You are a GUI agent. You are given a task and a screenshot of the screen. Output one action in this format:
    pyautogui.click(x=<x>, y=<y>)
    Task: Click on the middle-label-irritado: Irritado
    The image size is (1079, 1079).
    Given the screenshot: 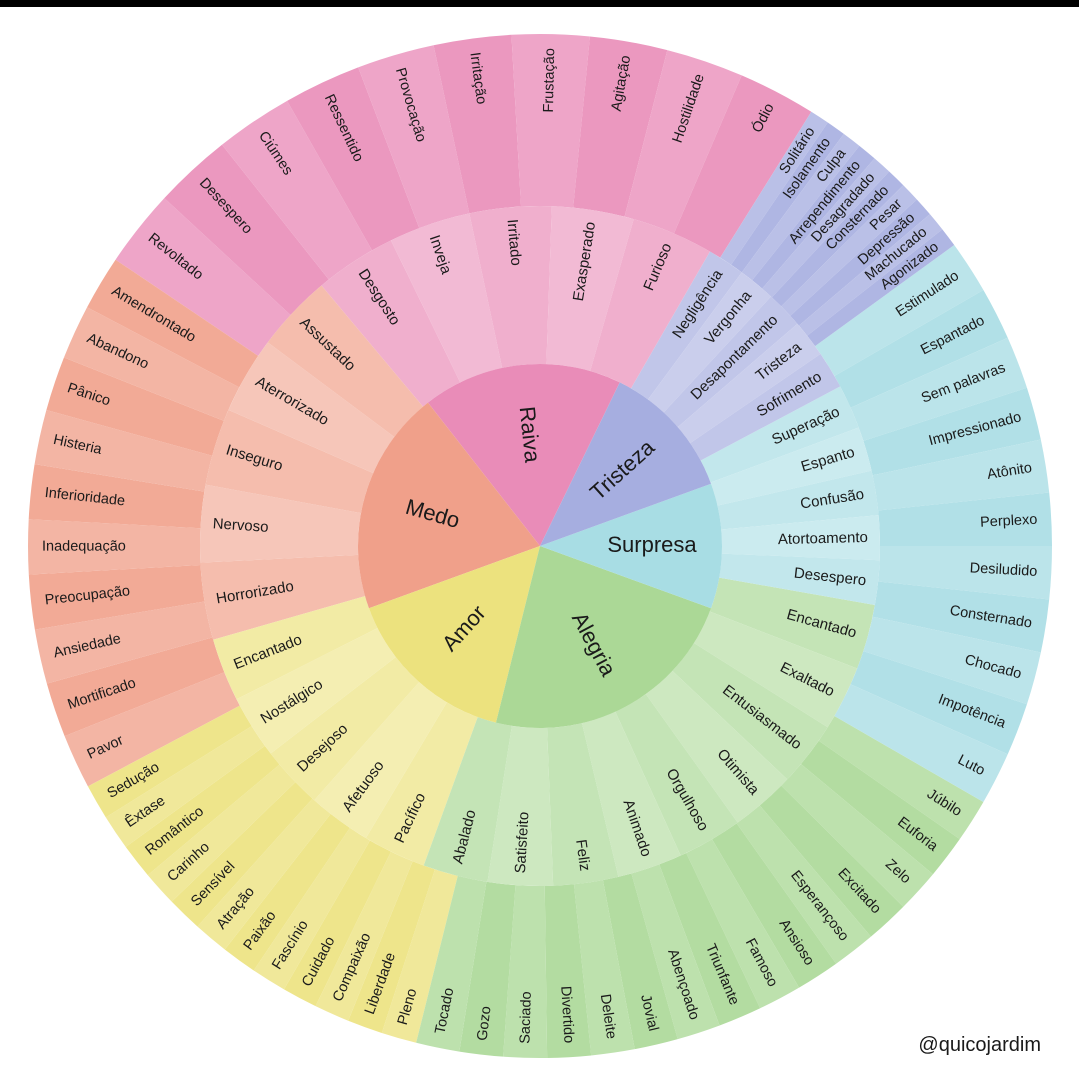 What is the action you would take?
    pyautogui.click(x=513, y=242)
    